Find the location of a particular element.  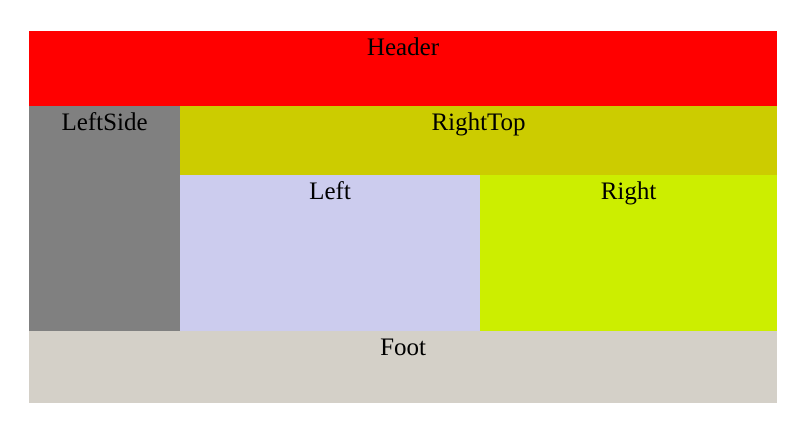

right-top-block: RightTop is located at coordinates (478, 140).